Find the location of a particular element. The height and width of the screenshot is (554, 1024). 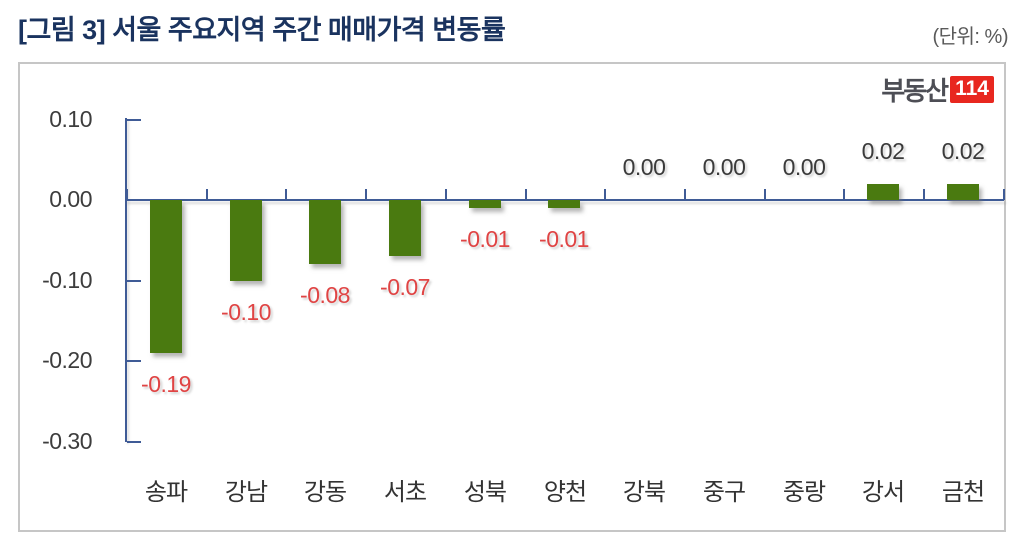

y-tick-label: -0.20 is located at coordinates (67, 360).